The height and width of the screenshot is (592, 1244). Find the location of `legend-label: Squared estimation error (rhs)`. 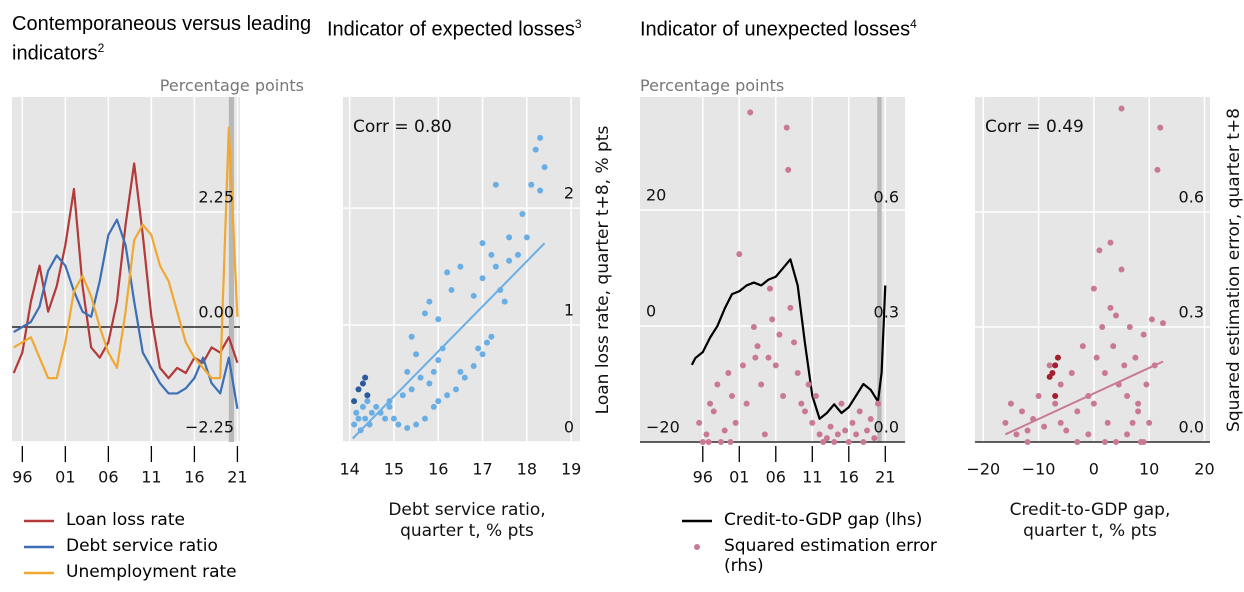

legend-label: Squared estimation error (rhs) is located at coordinates (830, 556).